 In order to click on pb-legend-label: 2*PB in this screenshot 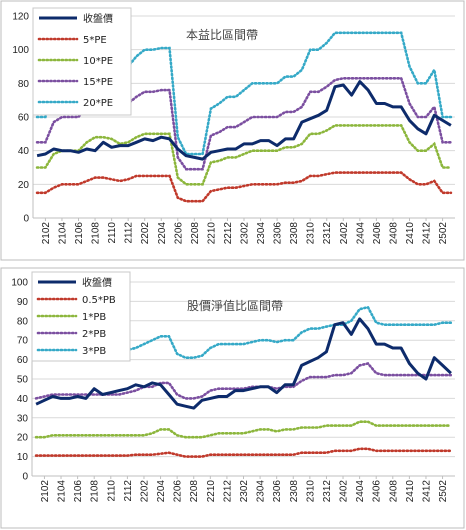, I will do `click(94, 334)`.